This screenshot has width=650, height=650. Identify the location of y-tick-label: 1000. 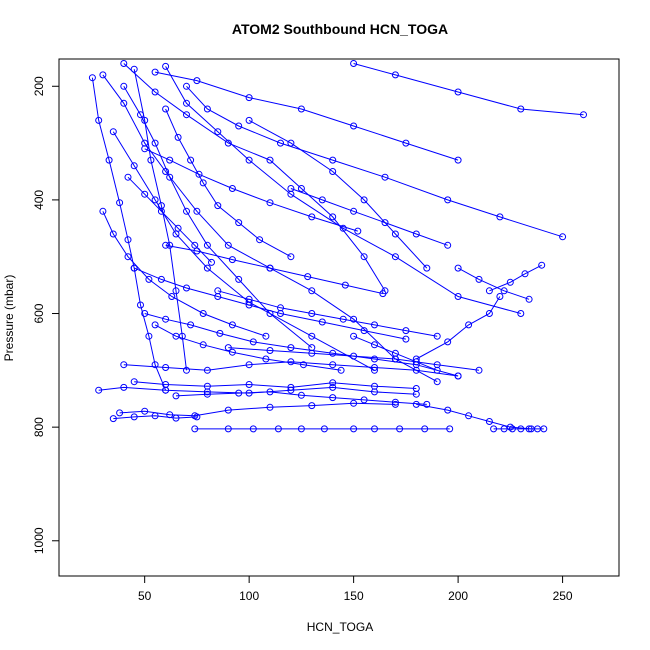
(39, 540).